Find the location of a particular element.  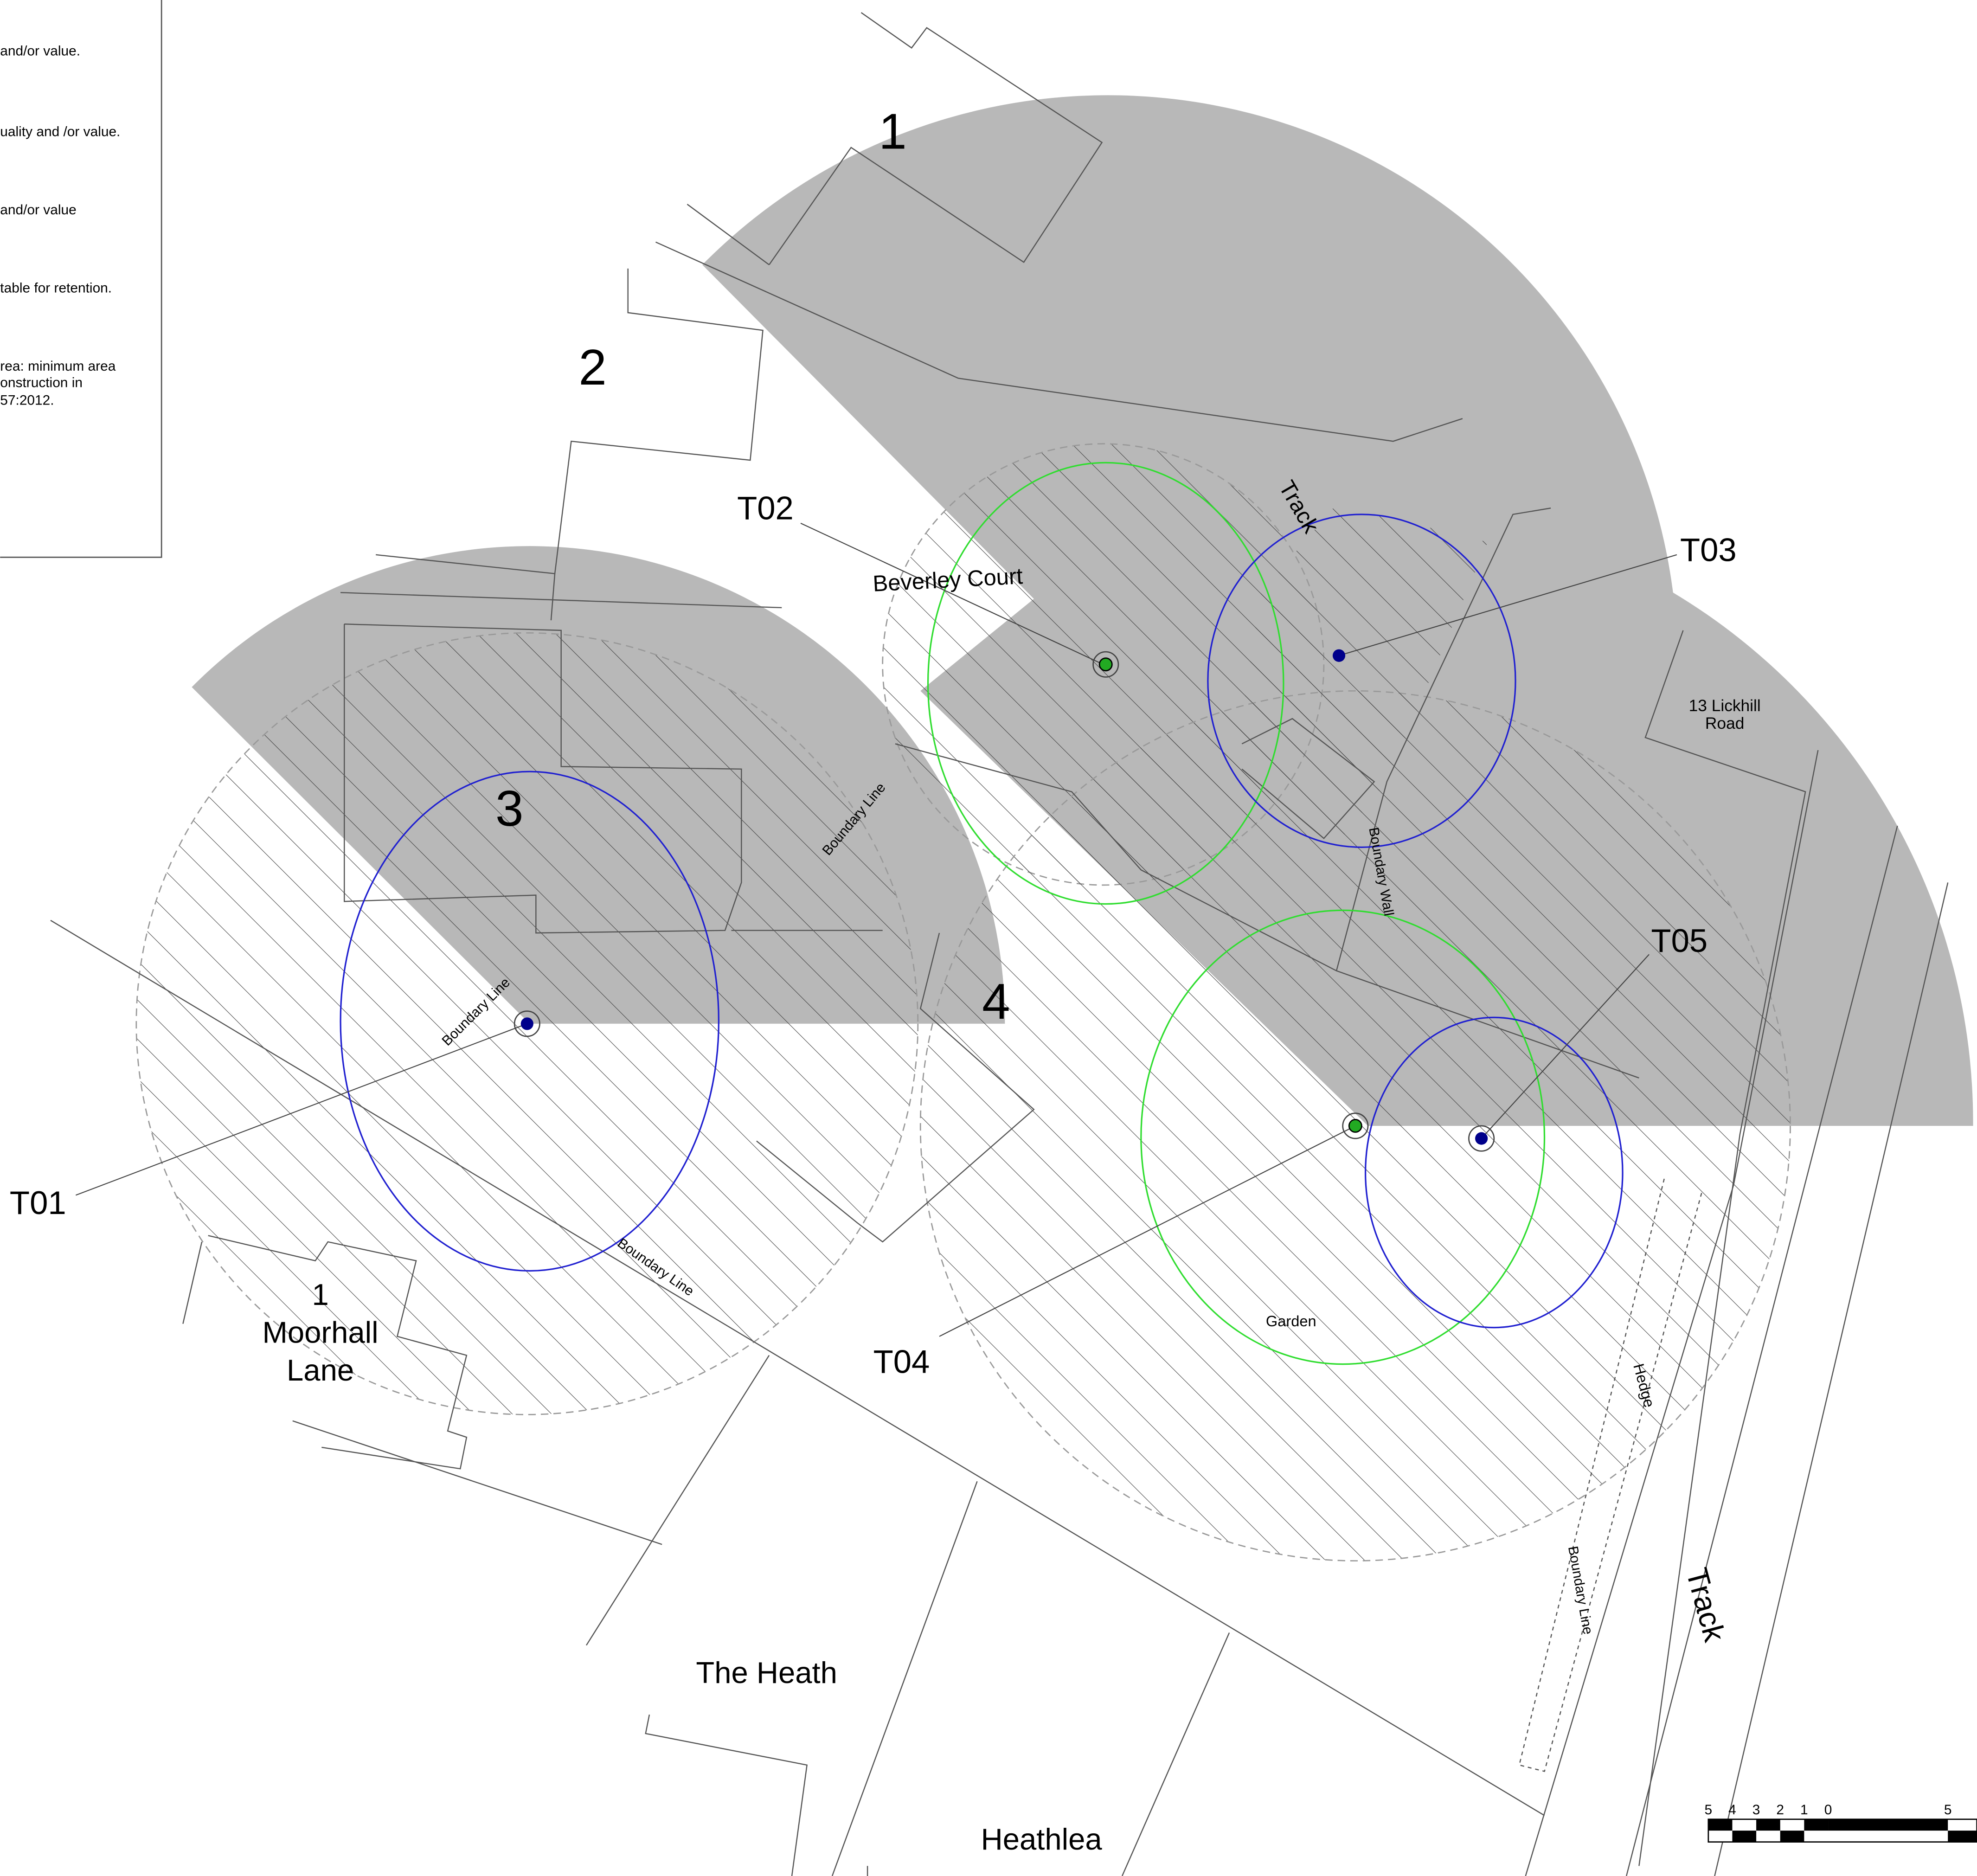

legend-text: 57:2012. is located at coordinates (27, 400).